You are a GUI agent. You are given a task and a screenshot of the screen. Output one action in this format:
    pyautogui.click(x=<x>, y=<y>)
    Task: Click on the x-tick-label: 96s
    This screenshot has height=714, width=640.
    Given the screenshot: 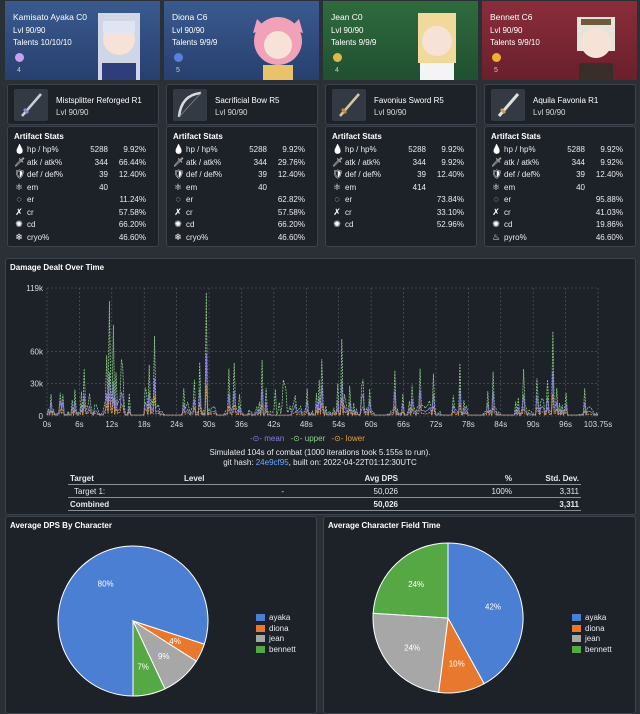 What is the action you would take?
    pyautogui.click(x=565, y=424)
    